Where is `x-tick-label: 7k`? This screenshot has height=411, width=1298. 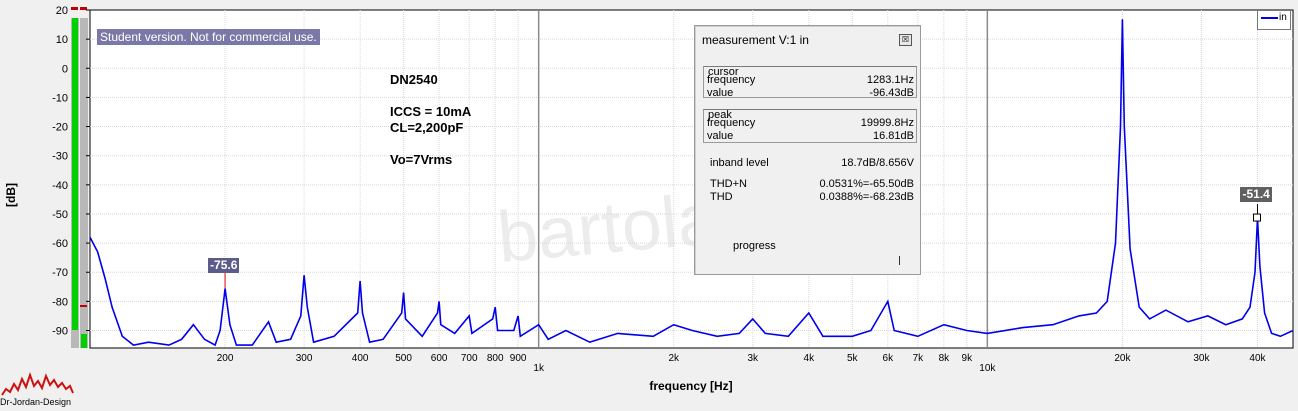 x-tick-label: 7k is located at coordinates (919, 358).